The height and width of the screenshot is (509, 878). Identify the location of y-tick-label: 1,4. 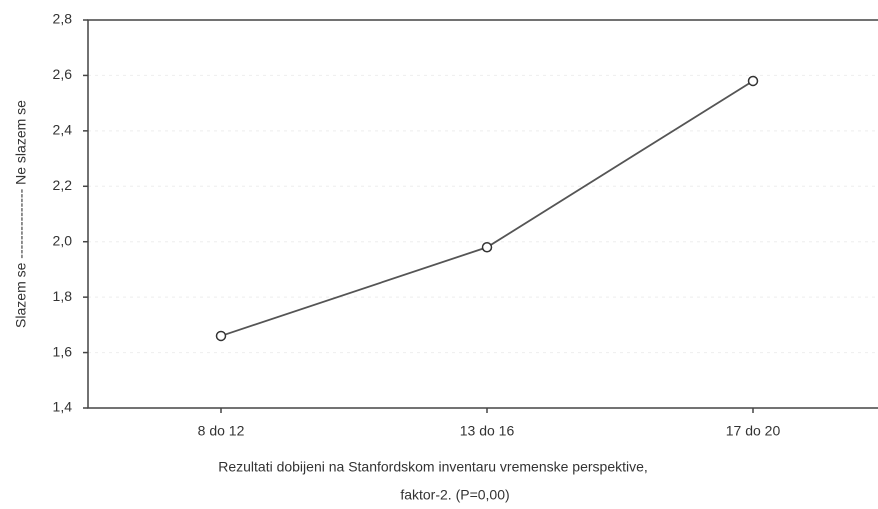
(63, 407).